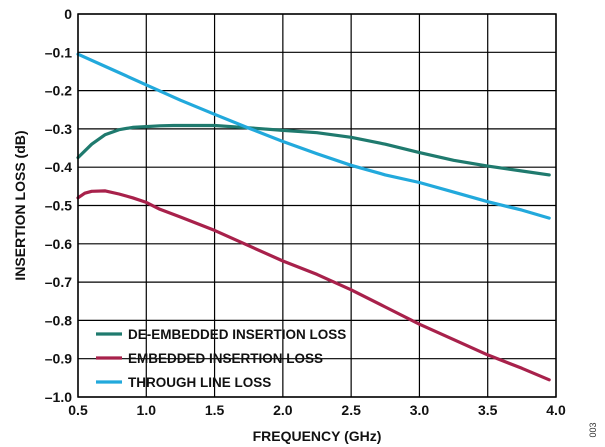 The image size is (605, 447). Describe the element at coordinates (351, 410) in the screenshot. I see `x-tick-label: 2.5` at that location.